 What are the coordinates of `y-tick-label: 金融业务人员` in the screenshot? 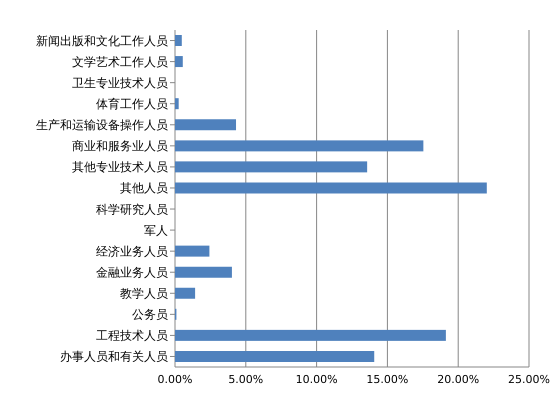 It's located at (132, 272).